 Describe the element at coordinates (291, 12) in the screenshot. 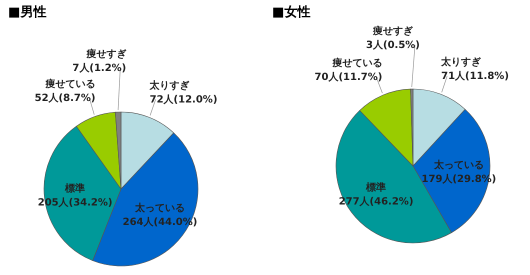

I see `chart-title: ■女性` at that location.